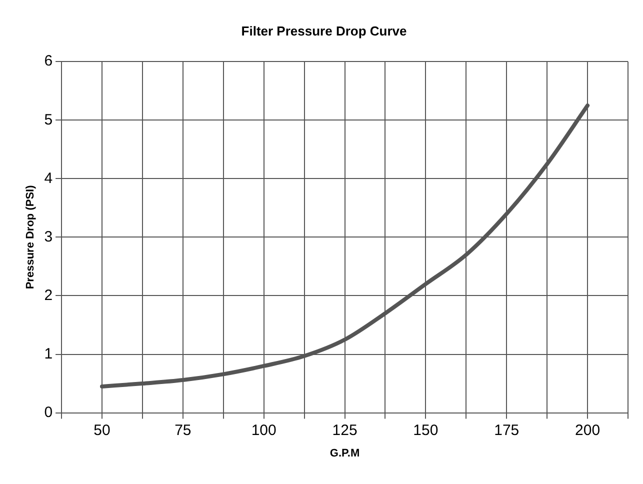  Describe the element at coordinates (507, 430) in the screenshot. I see `x-tick-label: 175` at that location.